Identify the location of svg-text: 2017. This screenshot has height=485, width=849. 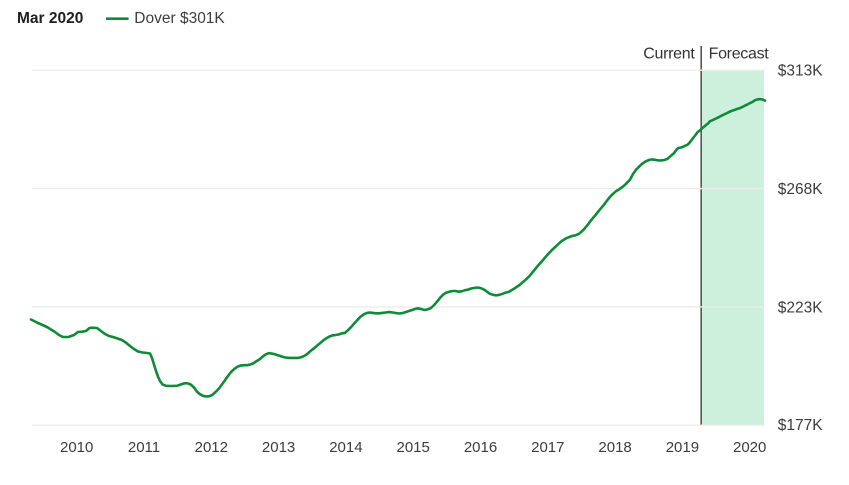
(547, 447).